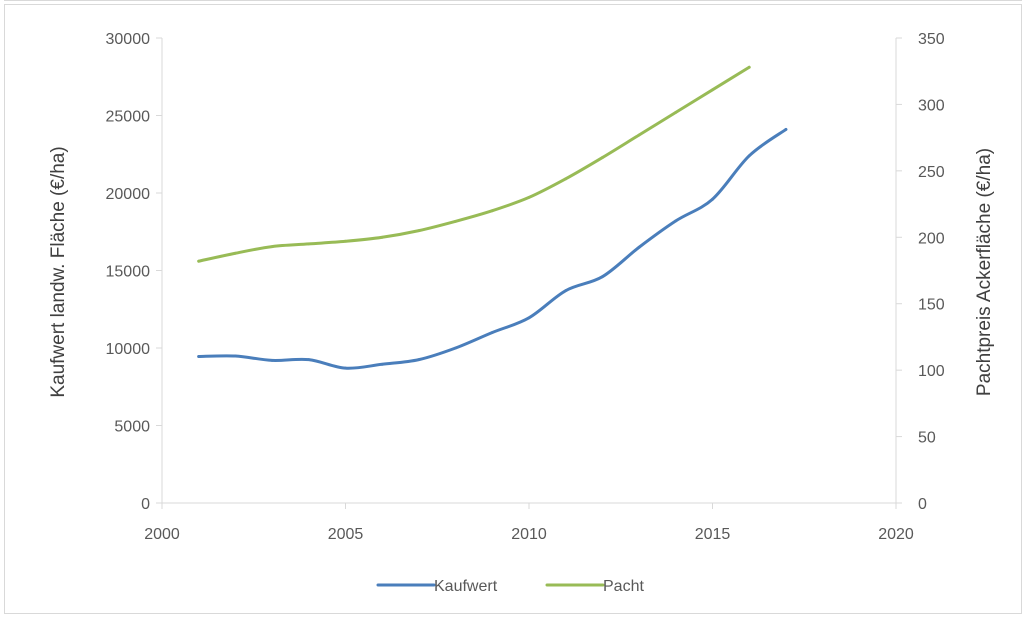 This screenshot has width=1030, height=619. Describe the element at coordinates (984, 272) in the screenshot. I see `y2-axis-title: Pachtpreis Ackerfläche (€/ha)` at that location.